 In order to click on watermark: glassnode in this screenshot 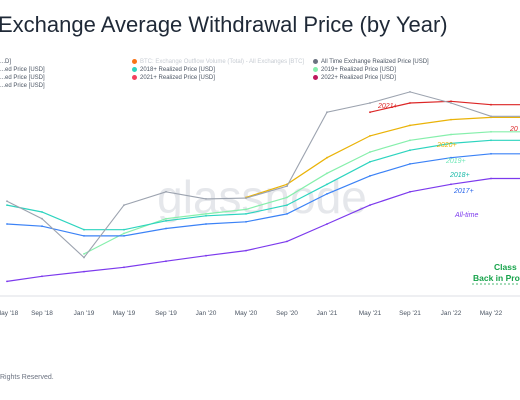, I will do `click(262, 197)`.